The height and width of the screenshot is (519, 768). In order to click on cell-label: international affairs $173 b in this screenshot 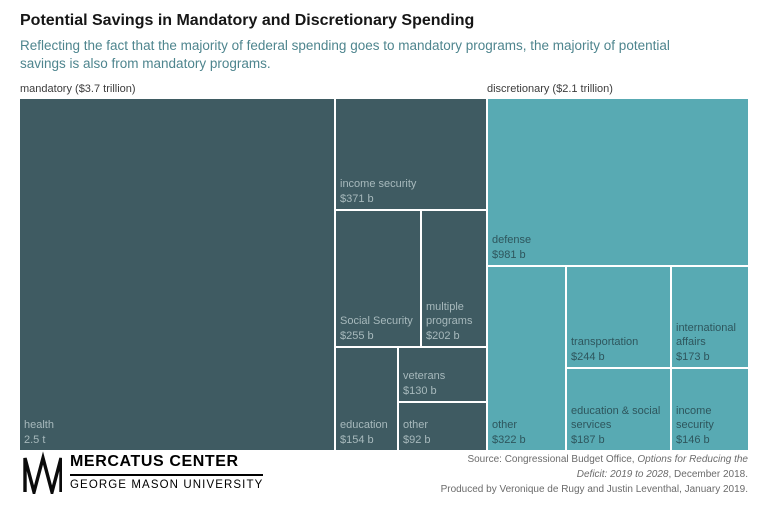, I will do `click(711, 342)`.